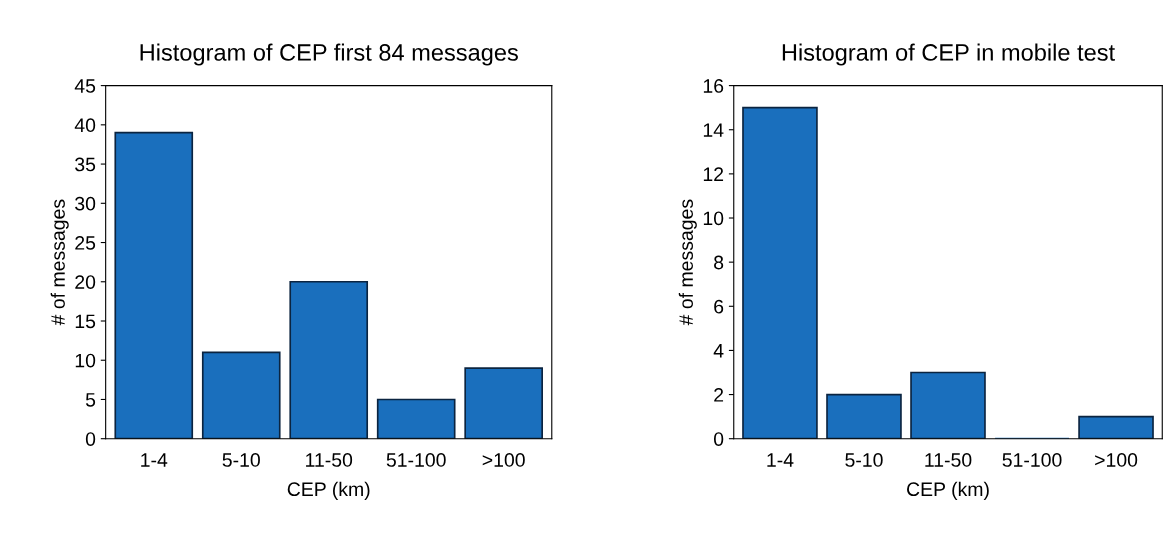  I want to click on y-tick-label: 2, so click(719, 395).